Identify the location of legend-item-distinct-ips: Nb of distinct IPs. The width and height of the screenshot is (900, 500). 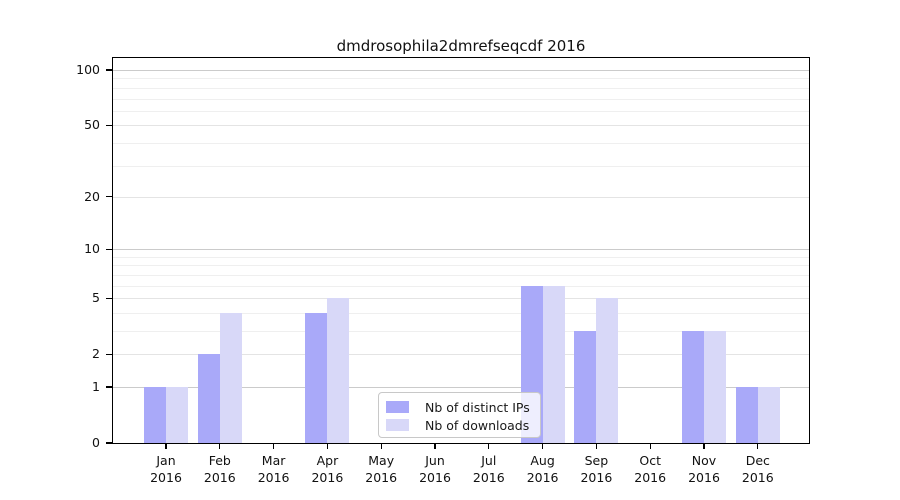
(459, 407).